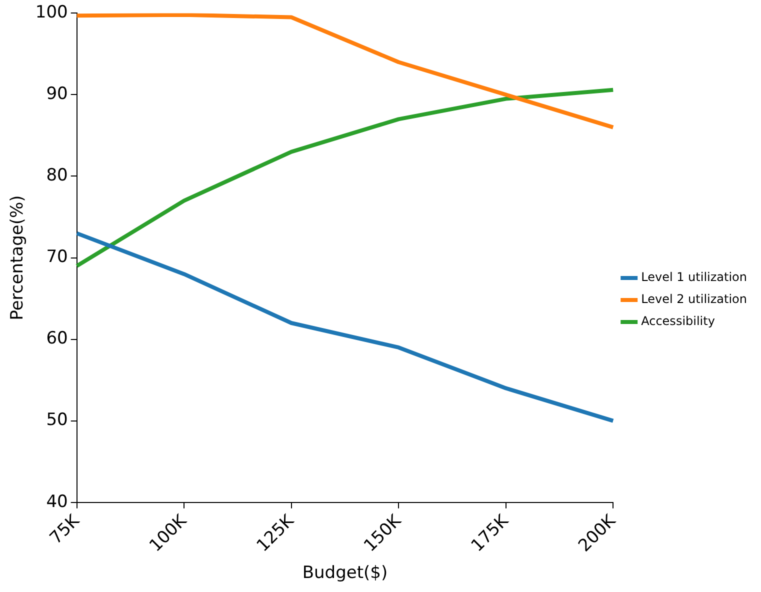 This screenshot has height=592, width=761. What do you see at coordinates (57, 176) in the screenshot?
I see `y-tick-label: 80` at bounding box center [57, 176].